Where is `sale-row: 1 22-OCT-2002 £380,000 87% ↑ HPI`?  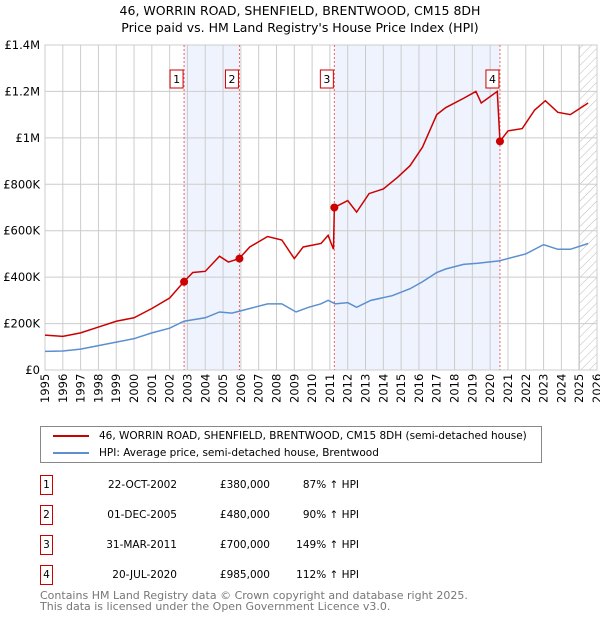 sale-row: 1 22-OCT-2002 £380,000 87% ↑ HPI is located at coordinates (240, 485).